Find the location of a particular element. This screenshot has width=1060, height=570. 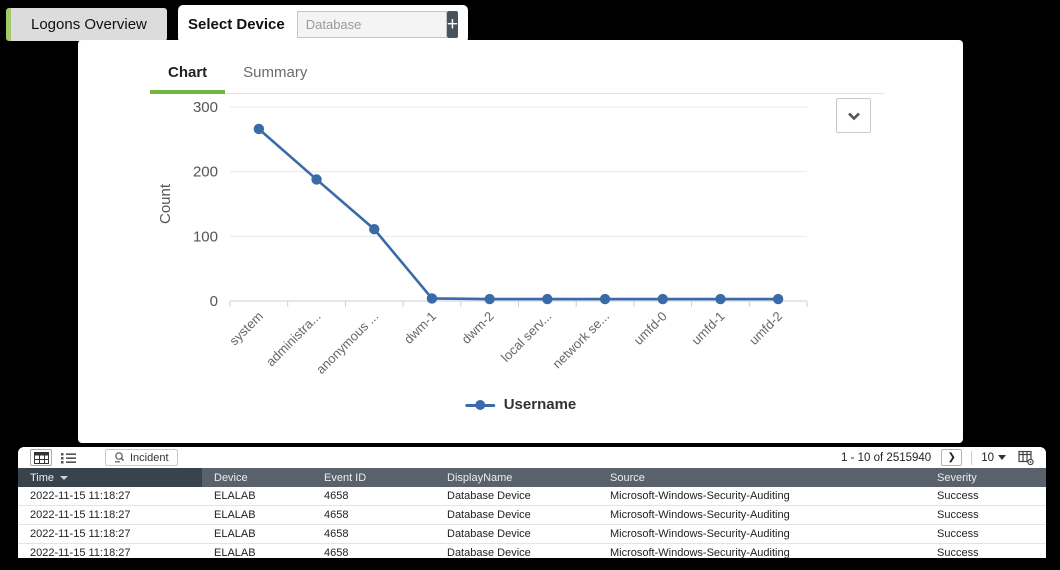

incident-button-label: Incident is located at coordinates (149, 457).